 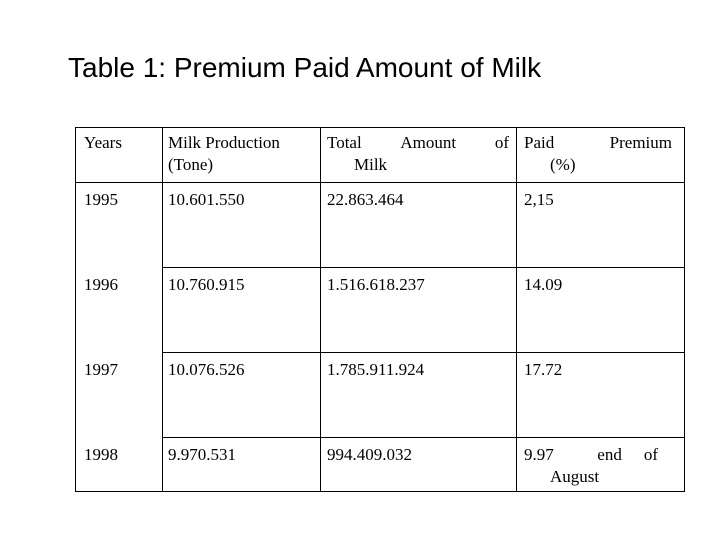 I want to click on cell-premium-note-word: end, so click(x=609, y=454).